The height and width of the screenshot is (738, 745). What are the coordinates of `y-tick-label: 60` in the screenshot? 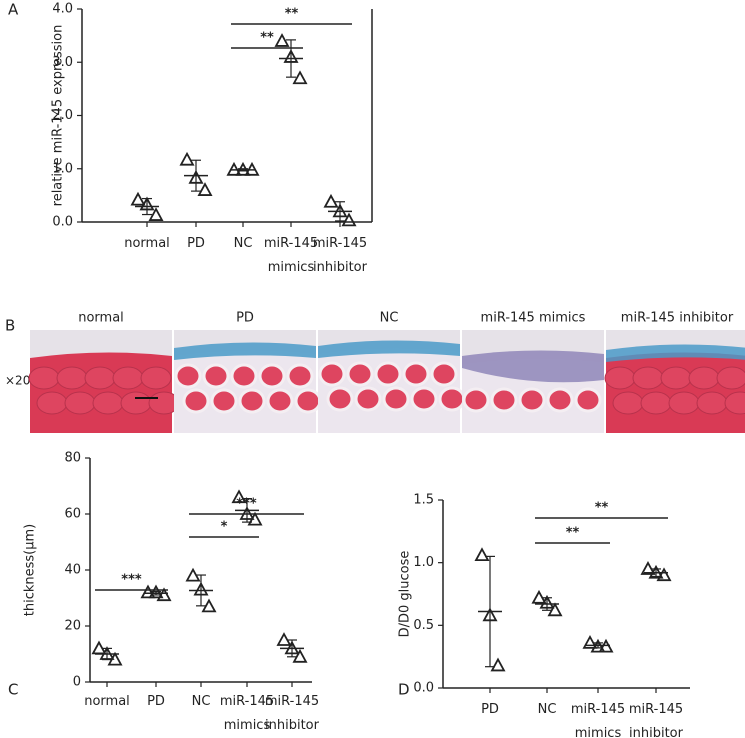 It's located at (72, 514).